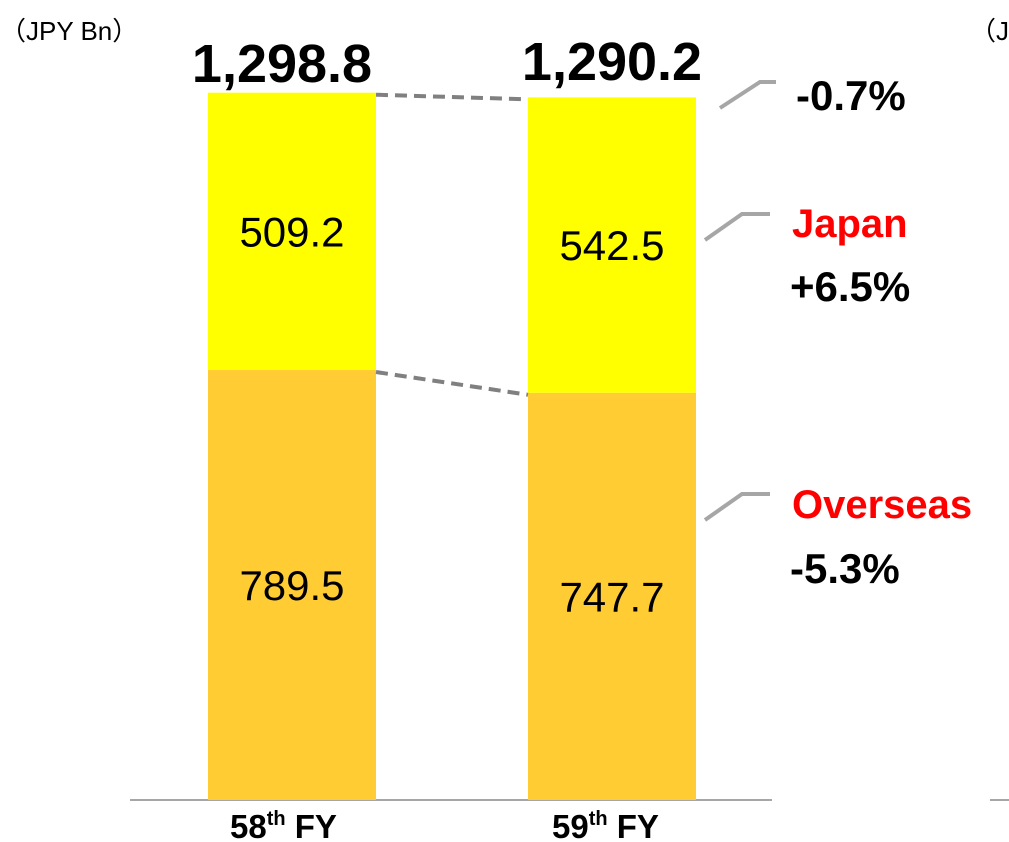  I want to click on seg-label-overseas-58: 789.5, so click(291, 585).